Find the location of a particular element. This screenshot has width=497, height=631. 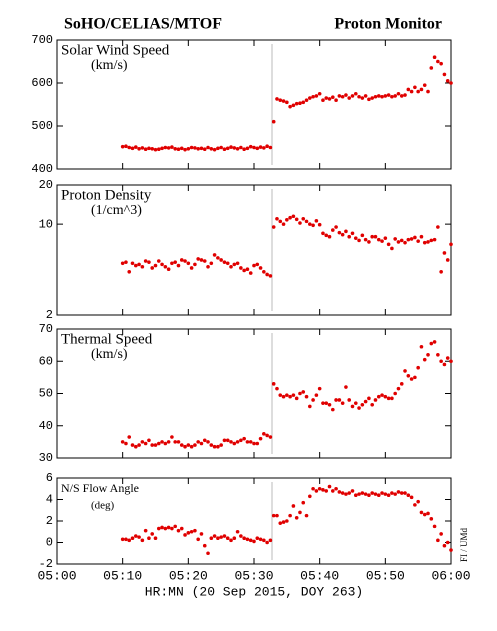

y-tick-label: 20 is located at coordinates (46, 185).